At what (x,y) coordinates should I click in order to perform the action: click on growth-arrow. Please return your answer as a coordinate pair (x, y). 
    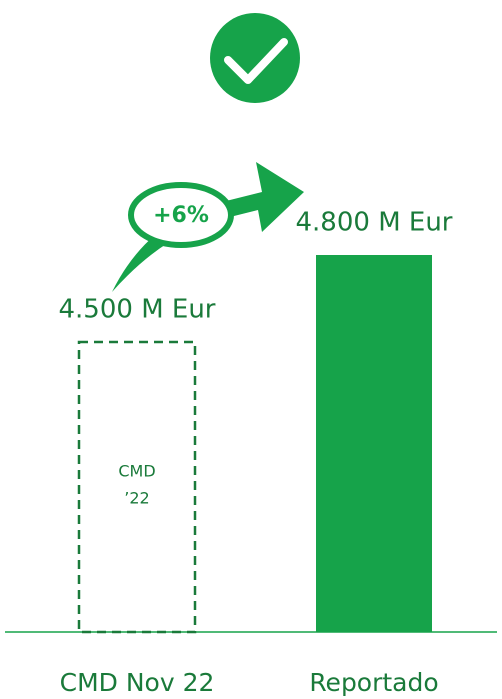
    Looking at the image, I should click on (208, 227).